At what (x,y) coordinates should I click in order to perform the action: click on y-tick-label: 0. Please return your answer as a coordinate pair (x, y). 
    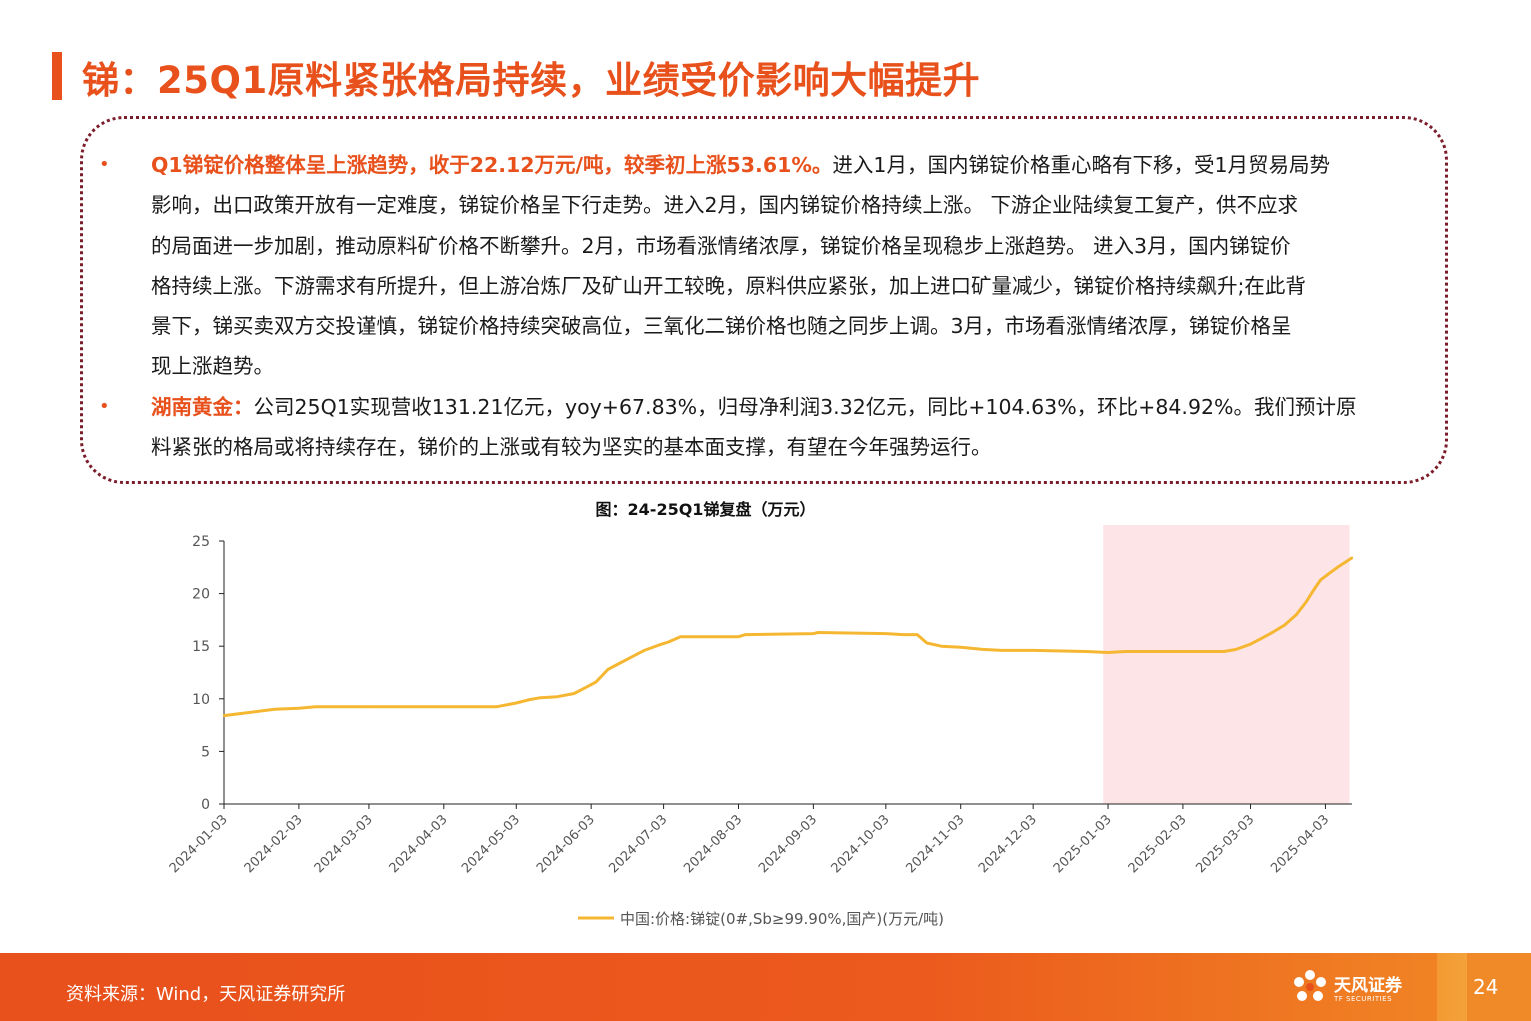
    Looking at the image, I should click on (205, 805).